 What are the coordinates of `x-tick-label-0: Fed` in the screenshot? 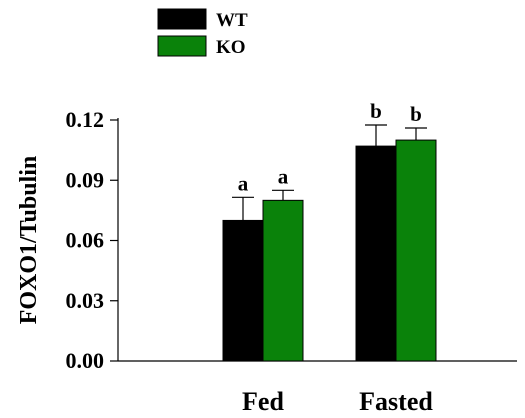 It's located at (263, 401).